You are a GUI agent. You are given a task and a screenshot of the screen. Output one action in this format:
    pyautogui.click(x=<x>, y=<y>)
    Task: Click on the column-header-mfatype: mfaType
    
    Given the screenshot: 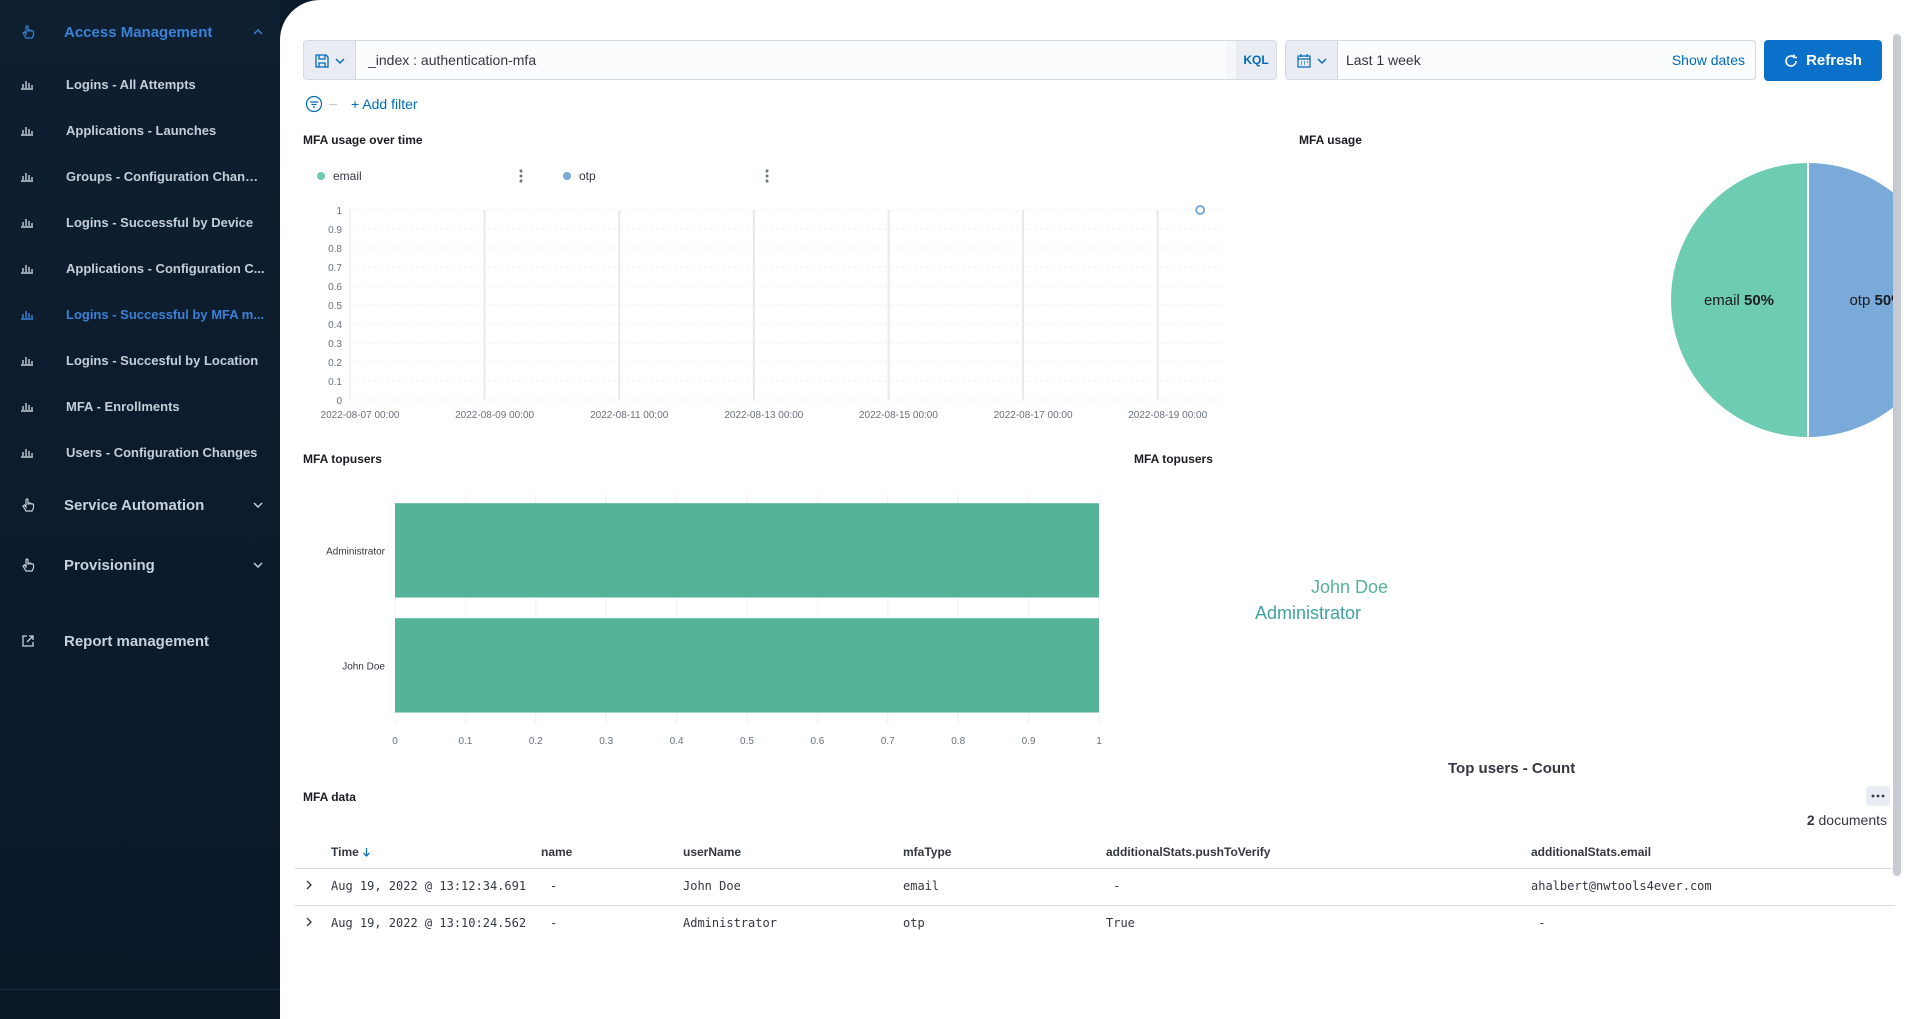 What is the action you would take?
    pyautogui.click(x=927, y=852)
    